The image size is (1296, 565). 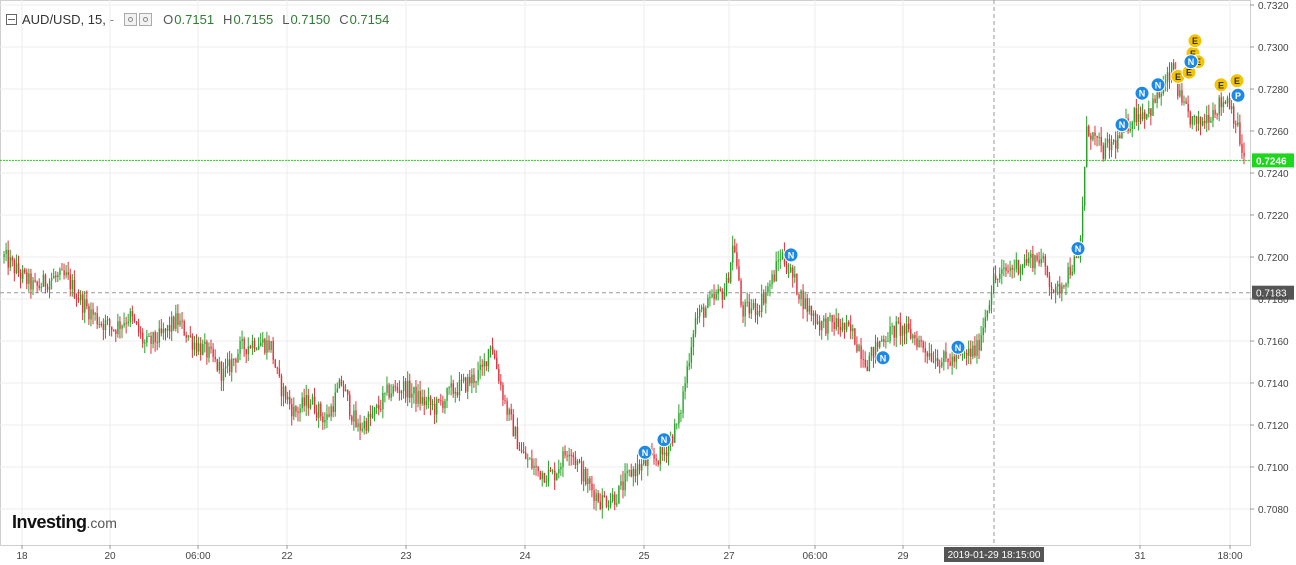 I want to click on y-tick-label: 0.7300, so click(x=1273, y=48).